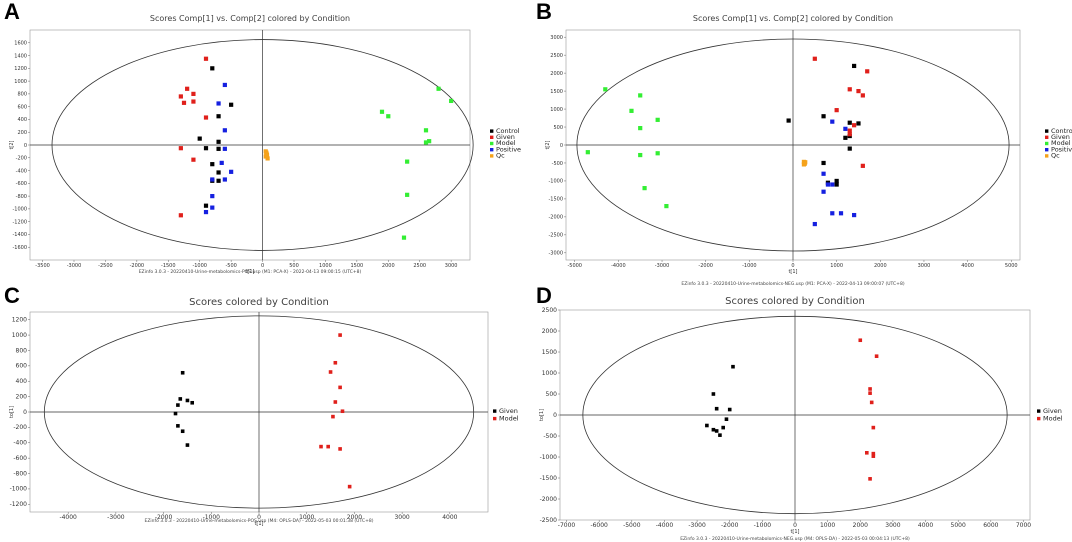  I want to click on x-tick-label: 1500, so click(356, 266).